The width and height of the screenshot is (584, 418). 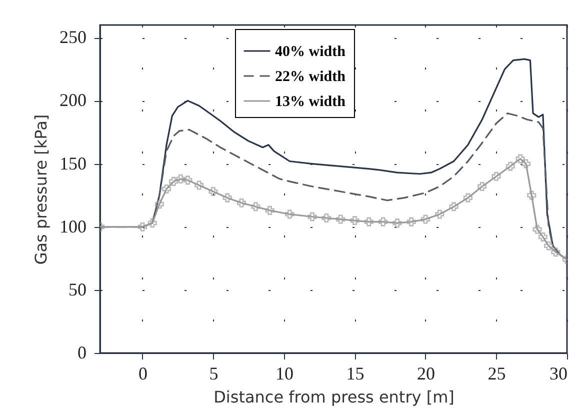 What do you see at coordinates (143, 374) in the screenshot?
I see `x-tick-label: 0` at bounding box center [143, 374].